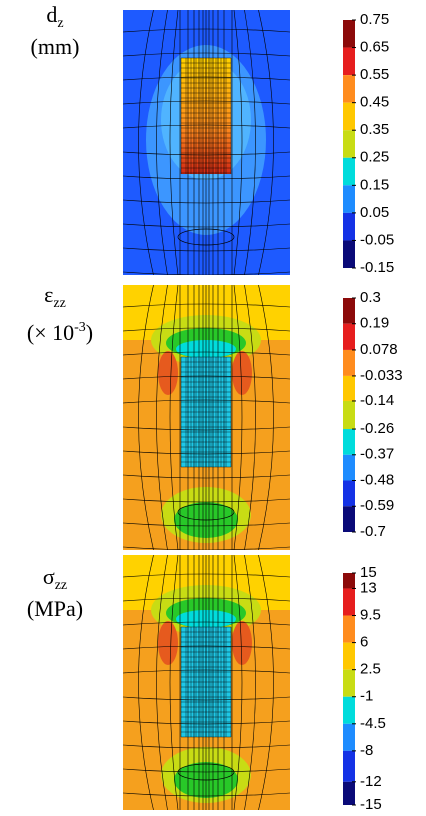 The width and height of the screenshot is (426, 816). What do you see at coordinates (373, 531) in the screenshot?
I see `colorbar-tick-label: -0.7` at bounding box center [373, 531].